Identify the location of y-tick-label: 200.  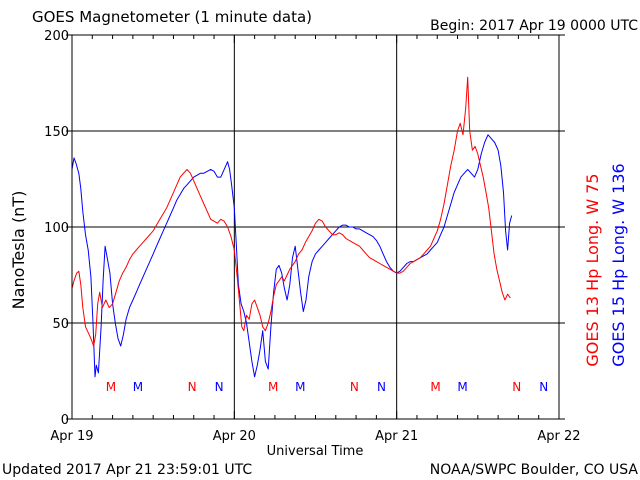
(56, 36).